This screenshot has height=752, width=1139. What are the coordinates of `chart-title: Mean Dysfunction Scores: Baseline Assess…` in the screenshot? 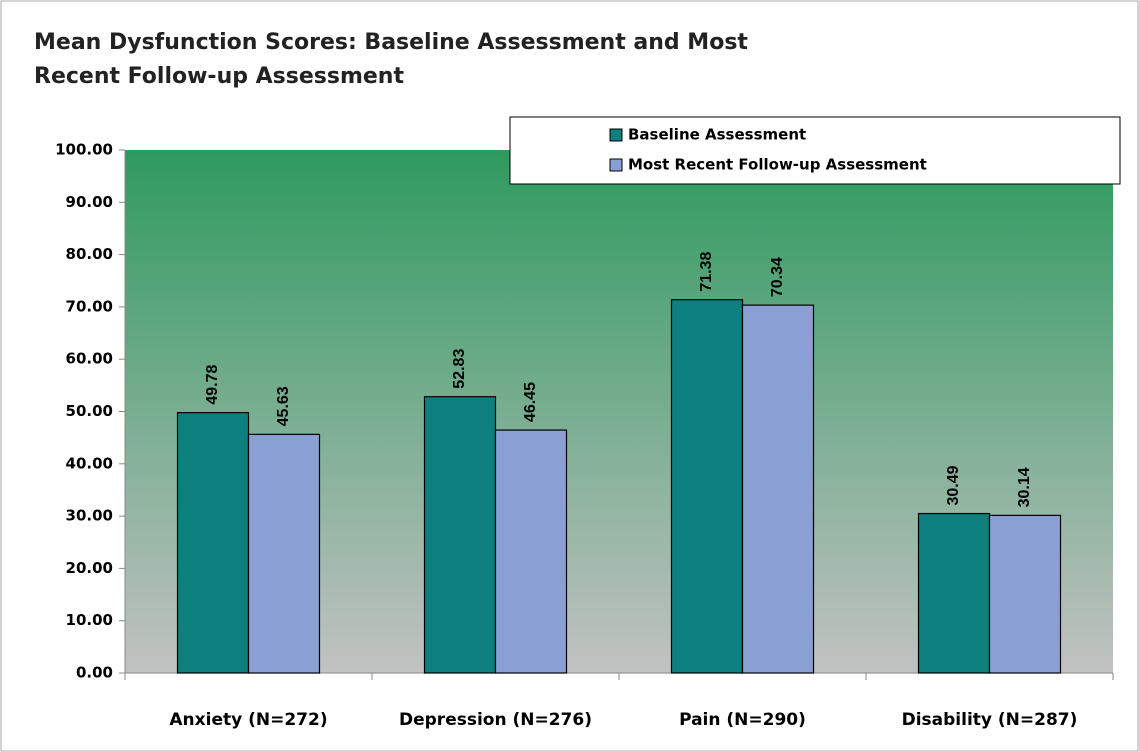 It's located at (391, 59).